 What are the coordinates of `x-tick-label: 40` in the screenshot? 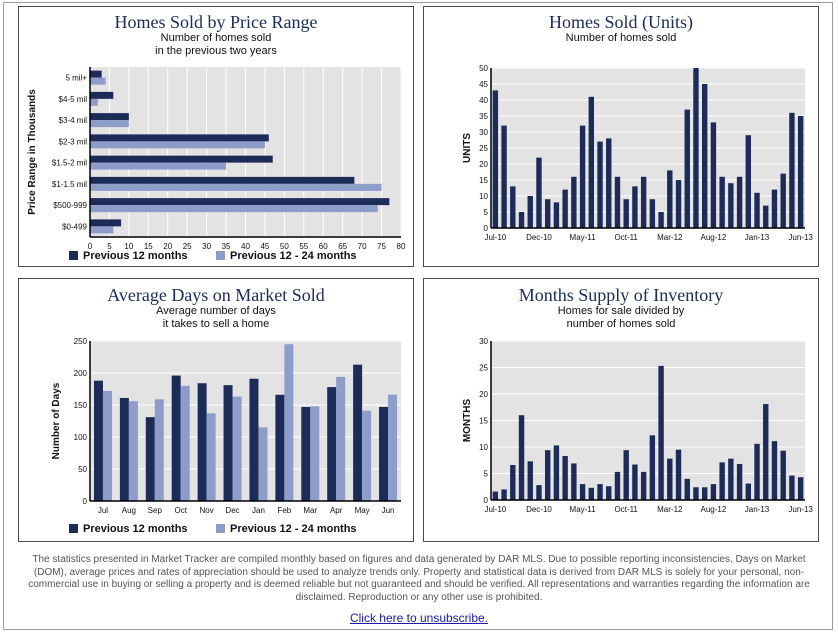 It's located at (245, 246).